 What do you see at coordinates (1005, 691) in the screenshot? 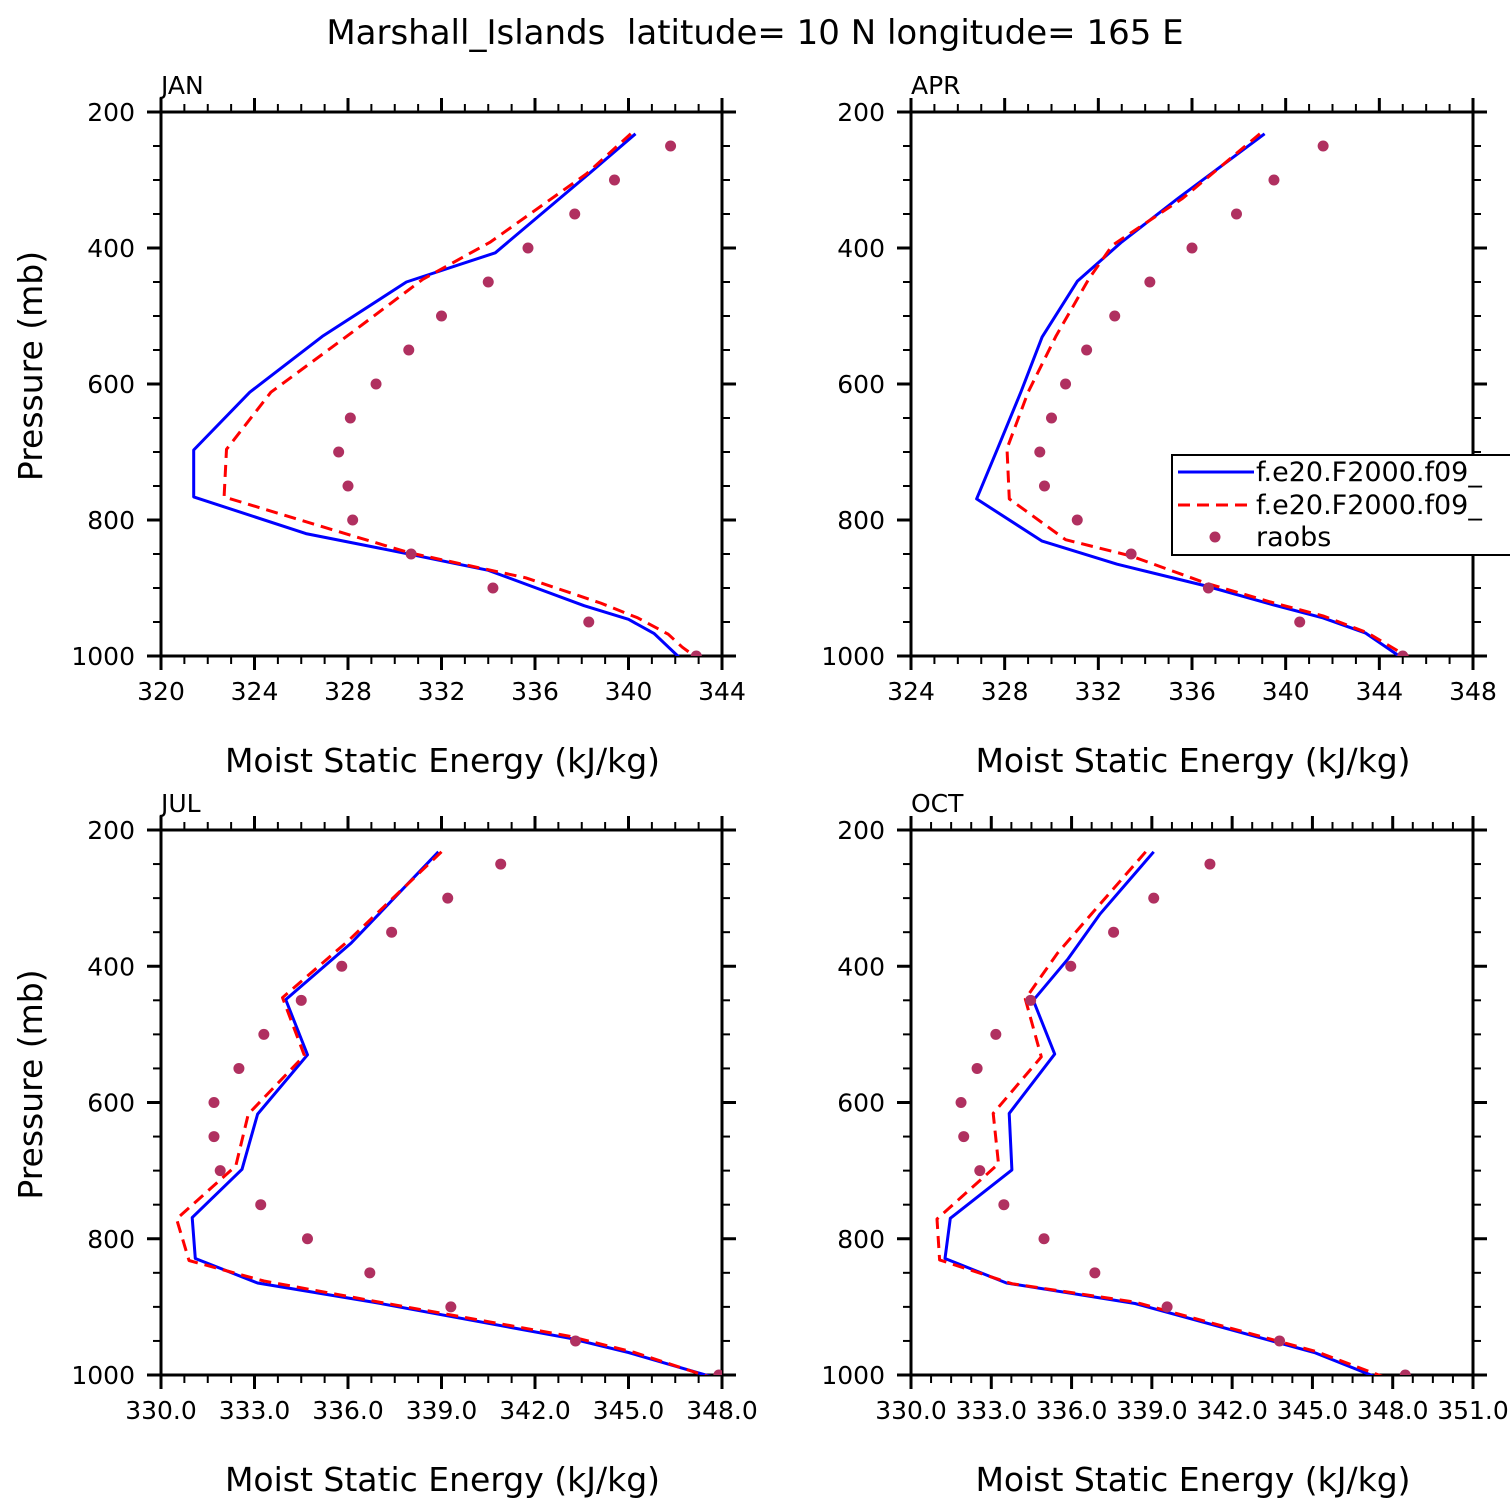
I see `x-tick-label: 328` at bounding box center [1005, 691].